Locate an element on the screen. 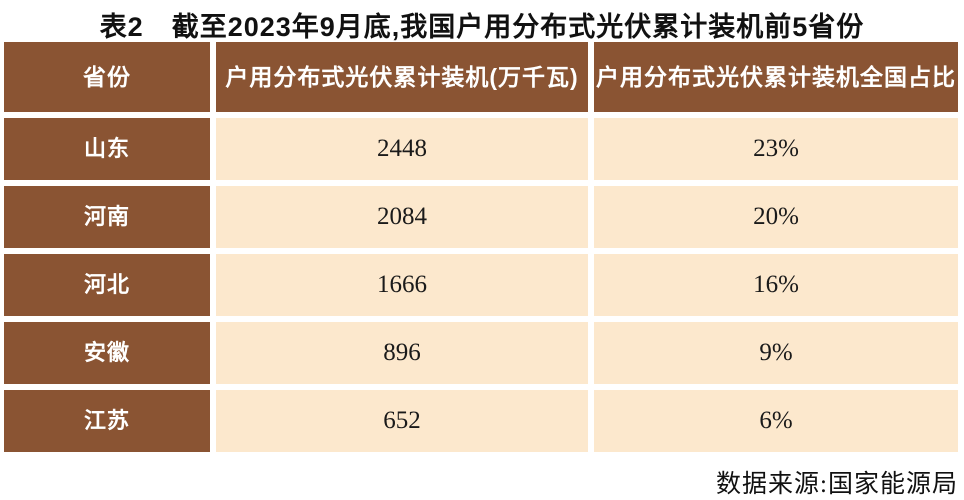  header-cell-province: 省份 is located at coordinates (107, 77).